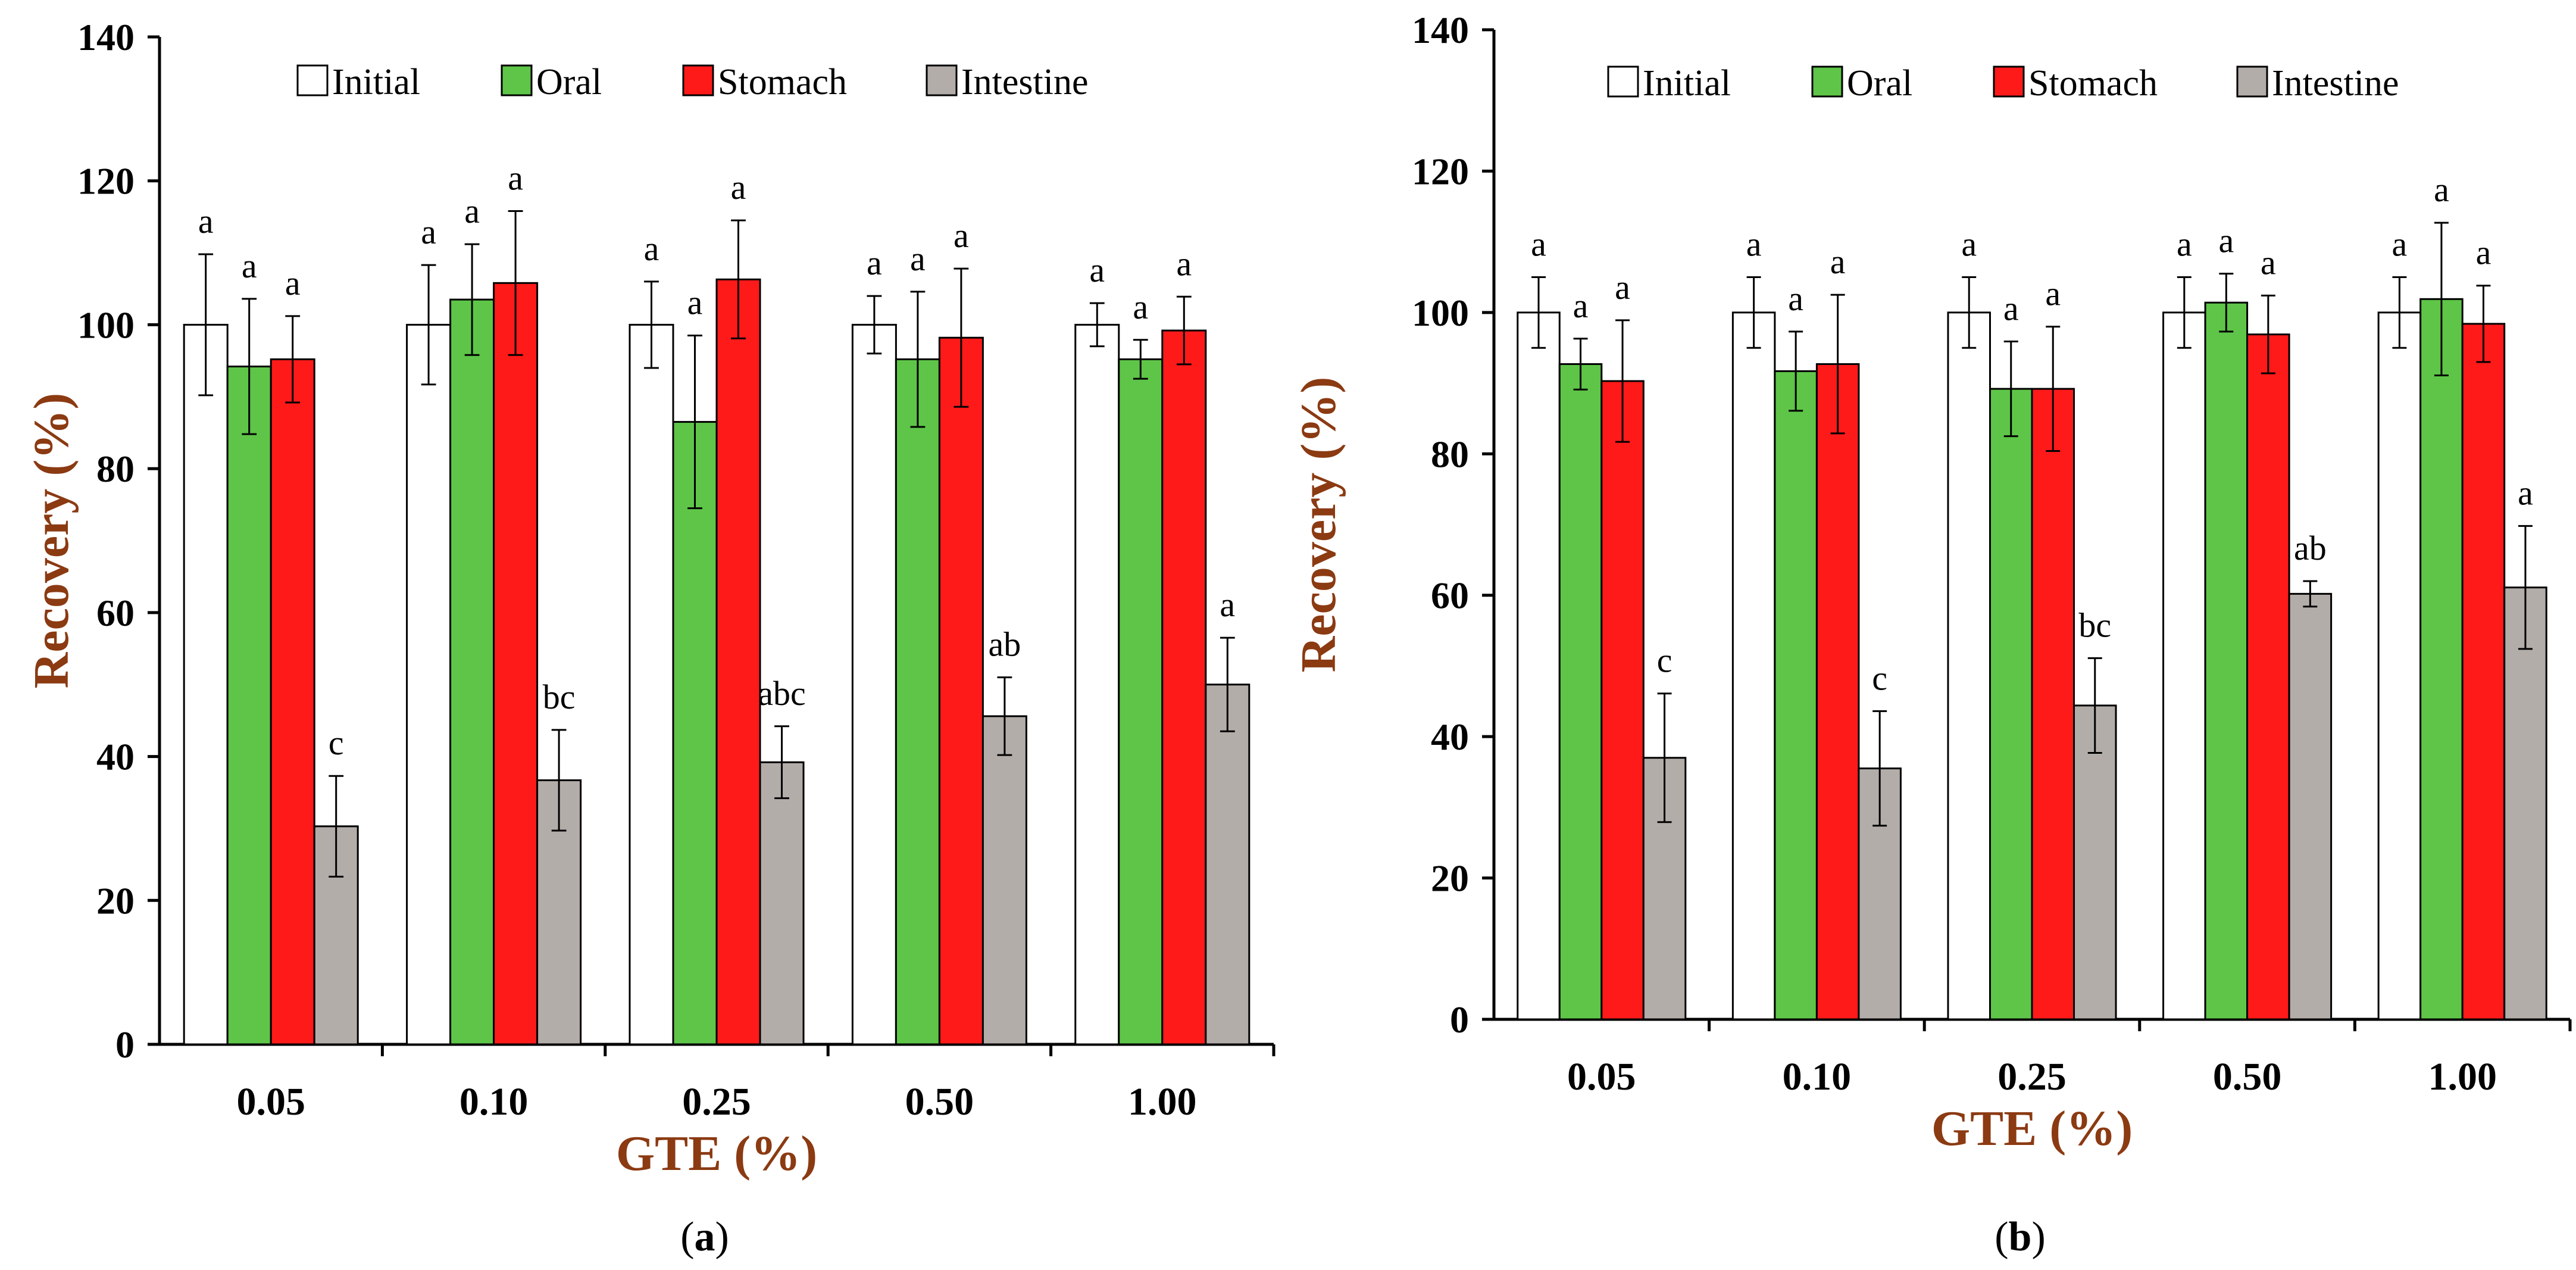 This screenshot has width=2576, height=1270. I want to click on y-tick-label: 0, so click(125, 1045).